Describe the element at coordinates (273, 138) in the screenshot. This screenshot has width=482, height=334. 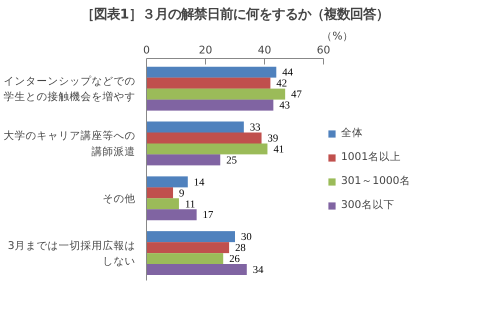
I see `data-label: 39` at that location.